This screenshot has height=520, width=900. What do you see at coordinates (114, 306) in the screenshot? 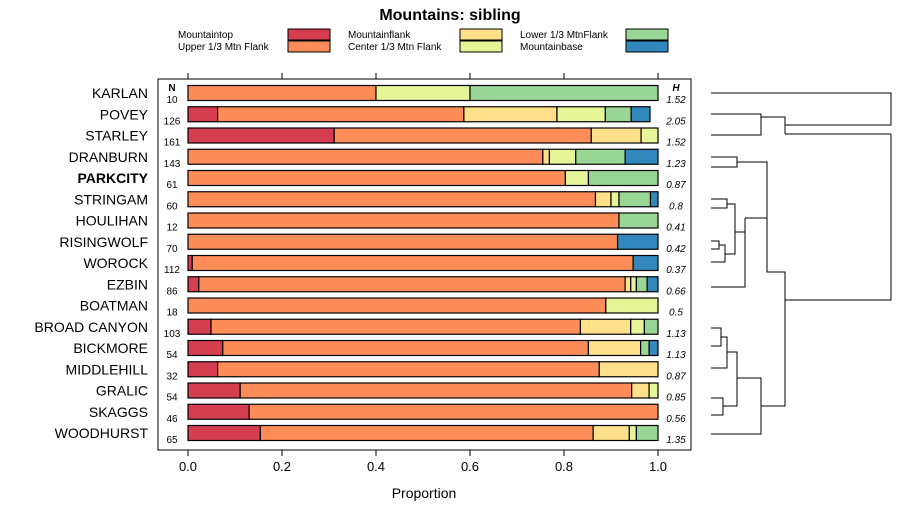
I see `row-label: BOATMAN` at bounding box center [114, 306].